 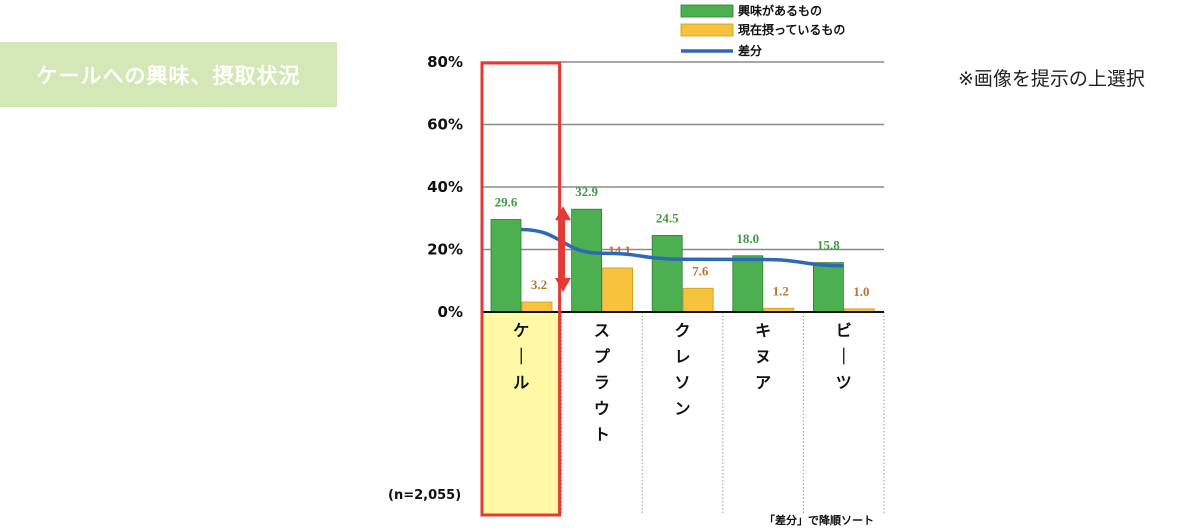 I want to click on y-tick-label: 80%, so click(x=445, y=62).